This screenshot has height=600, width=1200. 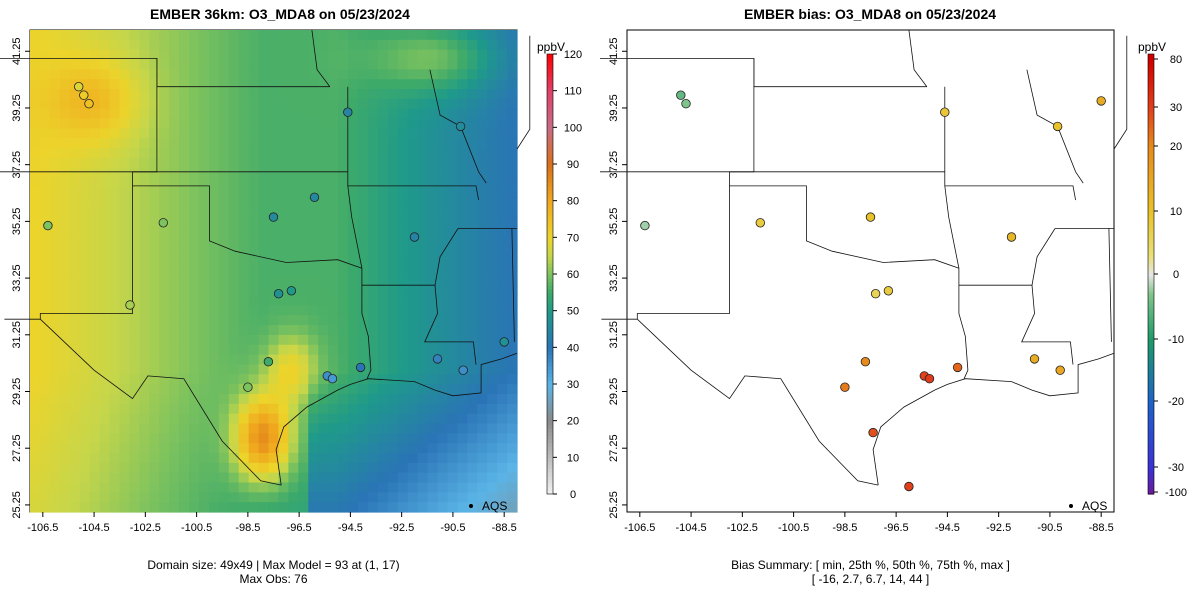 What do you see at coordinates (1176, 147) in the screenshot?
I see `colorbar-tick-label: 20` at bounding box center [1176, 147].